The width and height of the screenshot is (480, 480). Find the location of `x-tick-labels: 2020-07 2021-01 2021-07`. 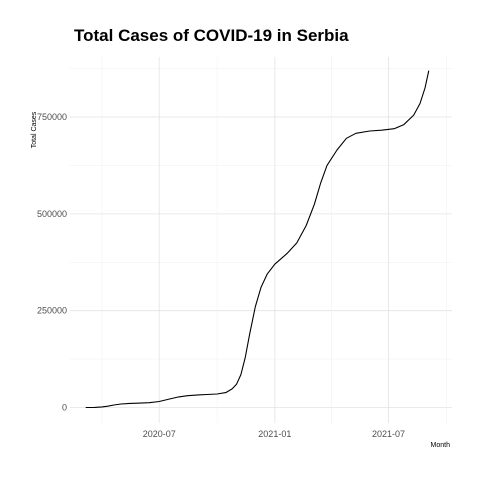

x-tick-labels: 2020-07 2021-01 2021-07 is located at coordinates (274, 434).